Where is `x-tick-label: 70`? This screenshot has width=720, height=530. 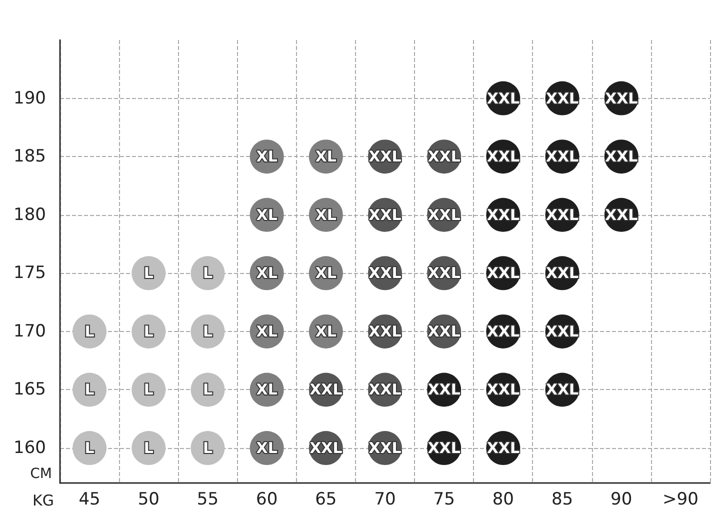 x-tick-label: 70 is located at coordinates (385, 500).